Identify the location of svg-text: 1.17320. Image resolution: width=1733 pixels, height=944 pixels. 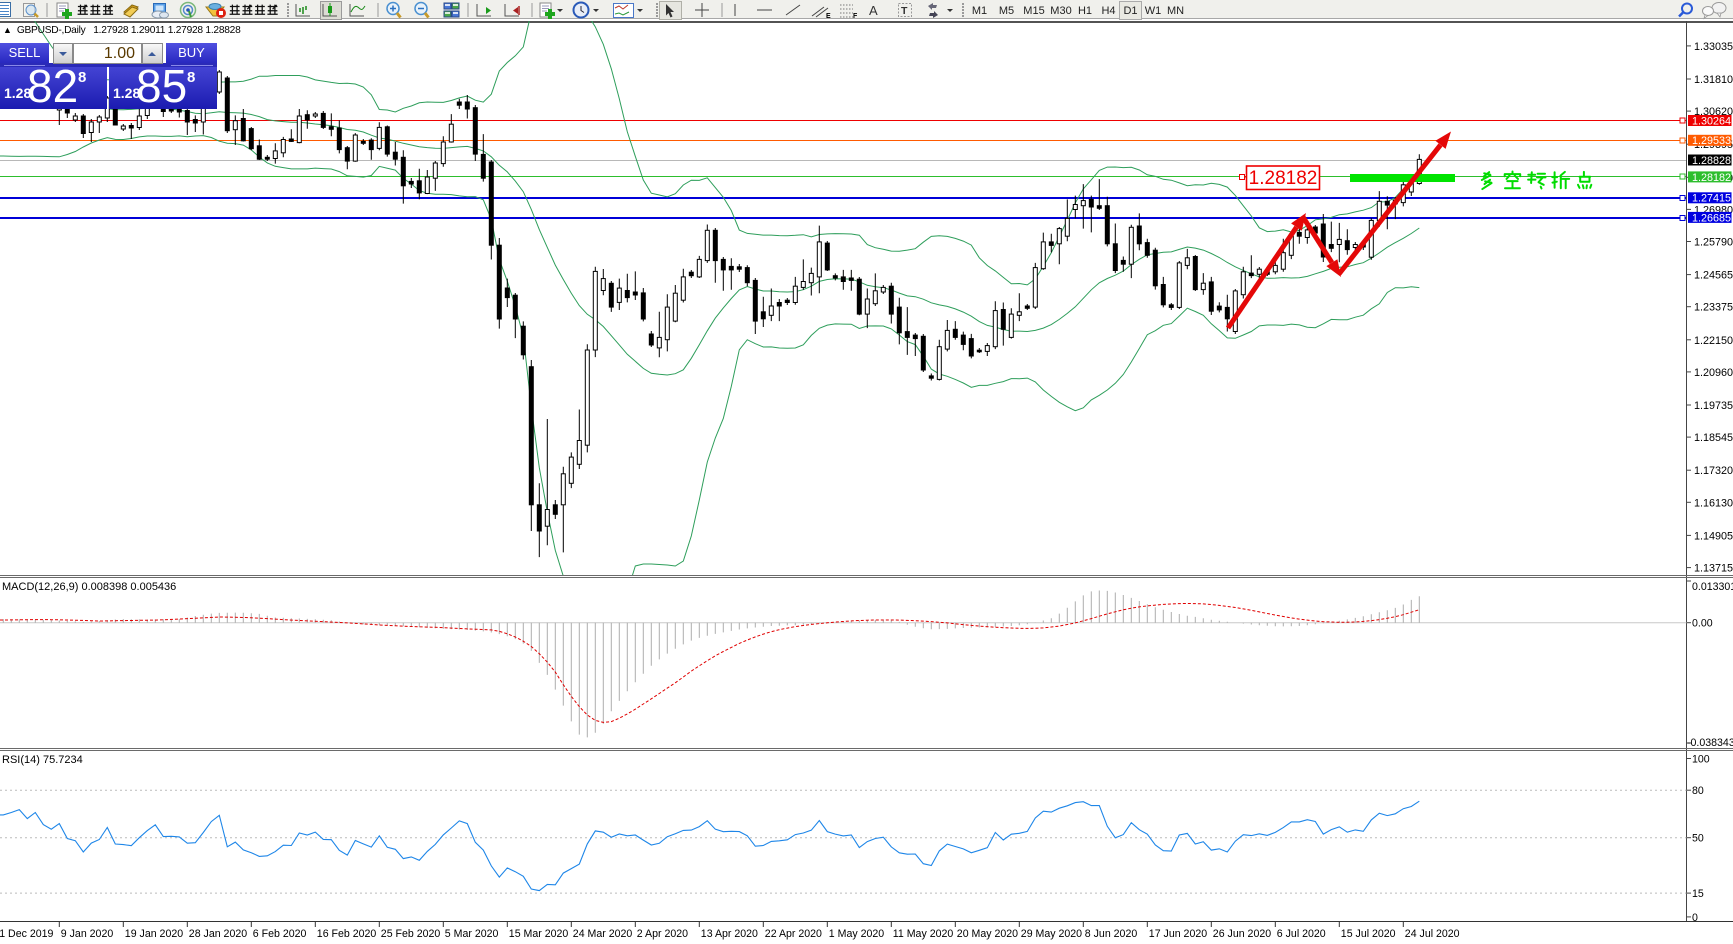
(1713, 471).